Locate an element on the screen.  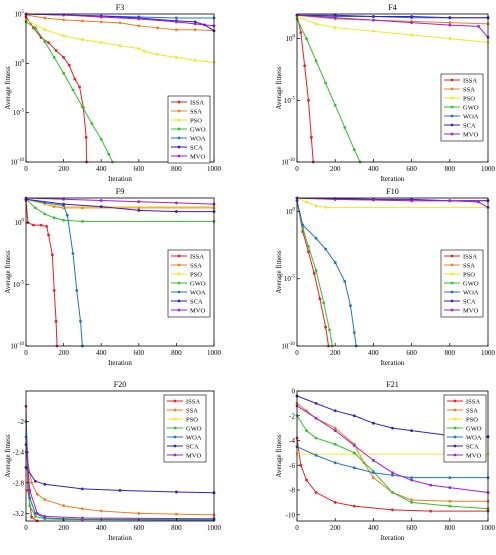
y-tick-label: 10⁻⁵ is located at coordinates (19, 284).